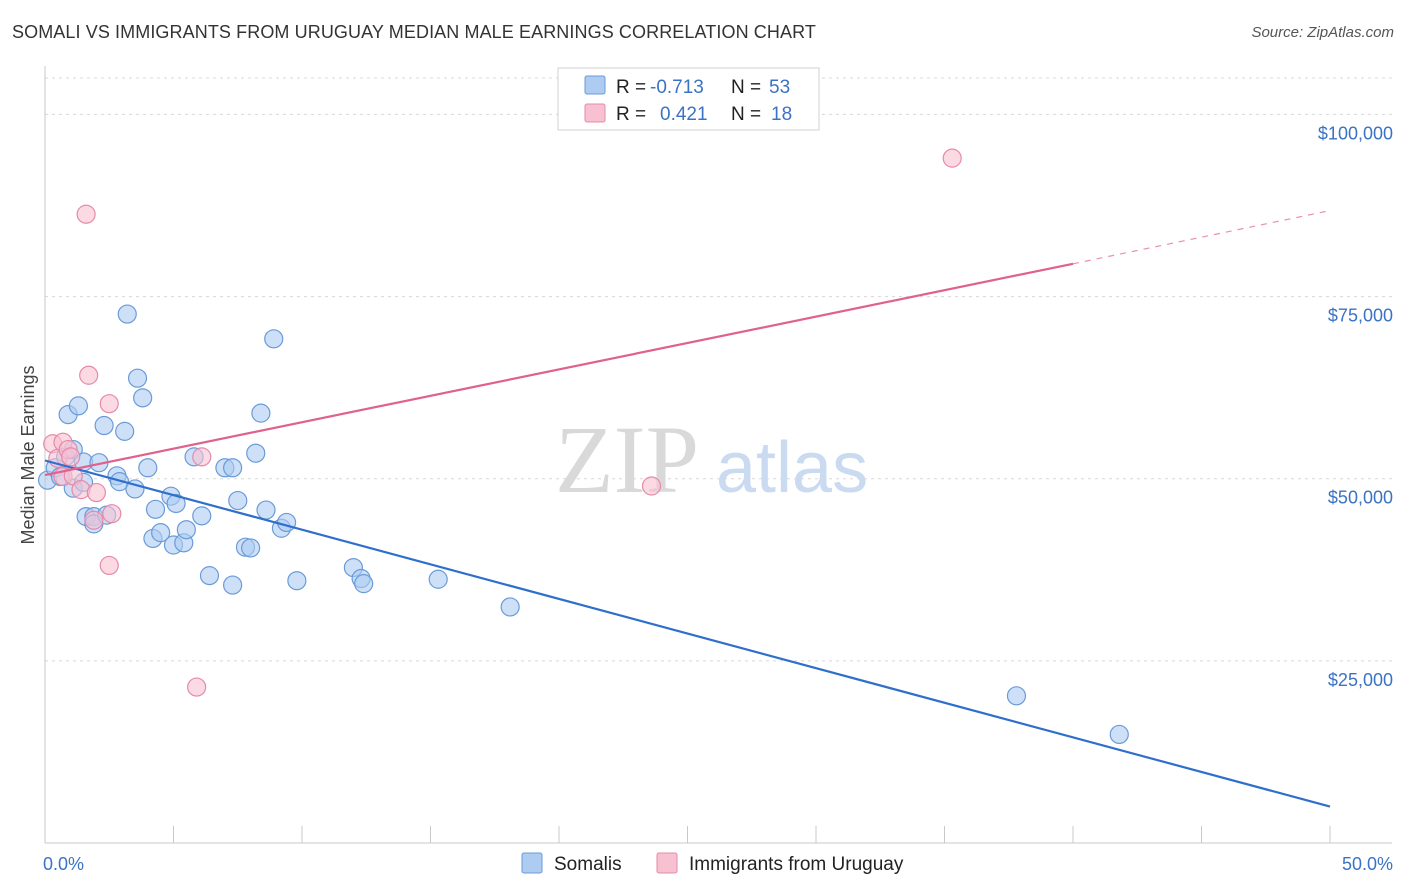 The width and height of the screenshot is (1406, 892). I want to click on legend-r-value: 0.421, so click(684, 114).